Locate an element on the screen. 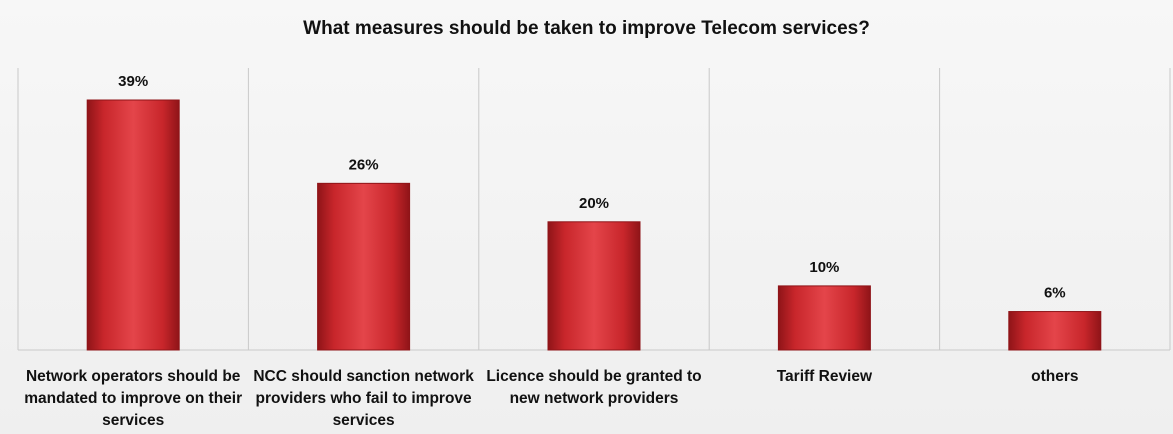 This screenshot has height=434, width=1173. data-label-5: 6% is located at coordinates (1055, 293).